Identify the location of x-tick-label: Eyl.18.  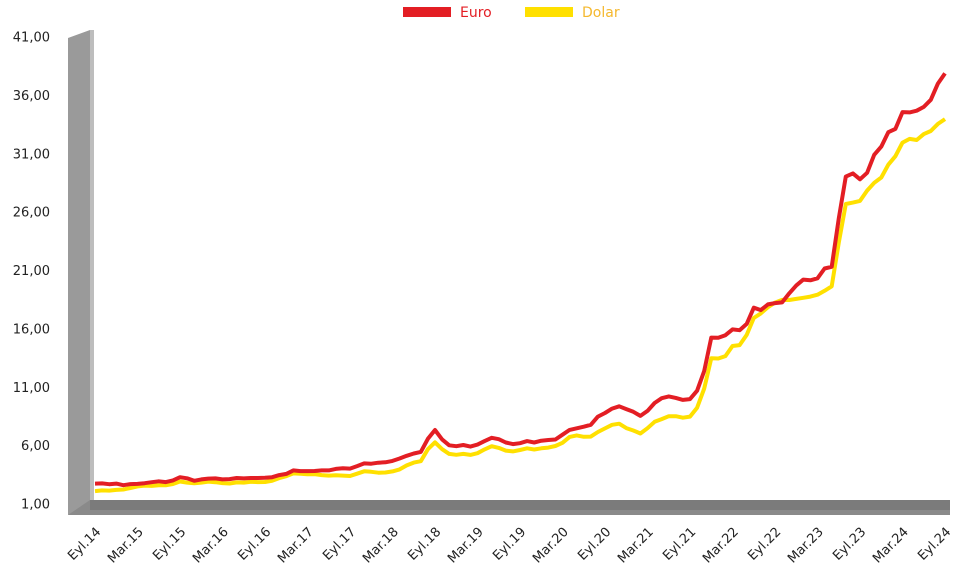
(424, 544).